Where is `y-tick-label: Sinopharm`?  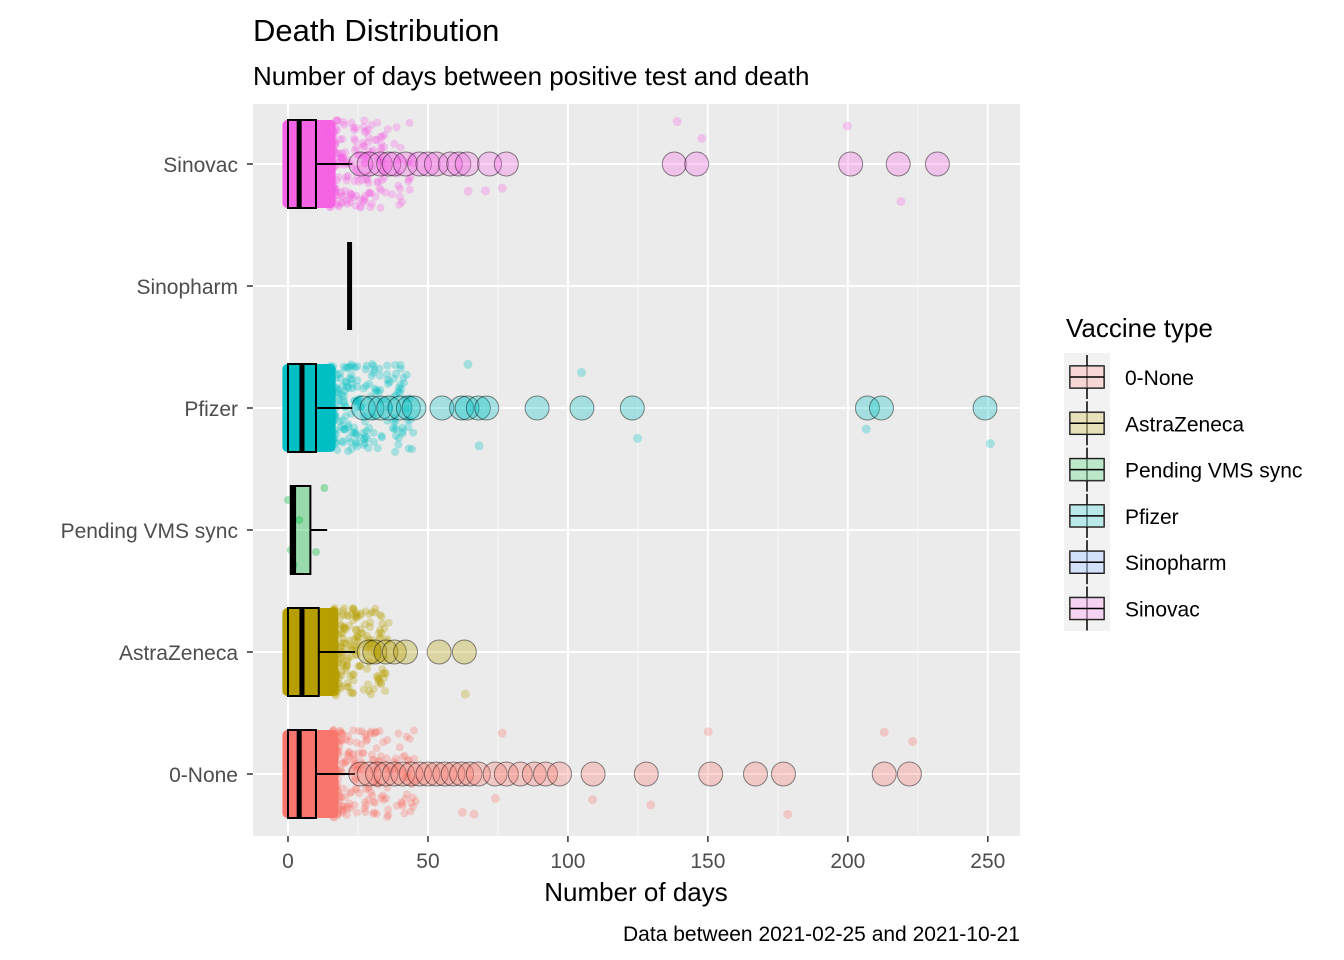 y-tick-label: Sinopharm is located at coordinates (187, 287).